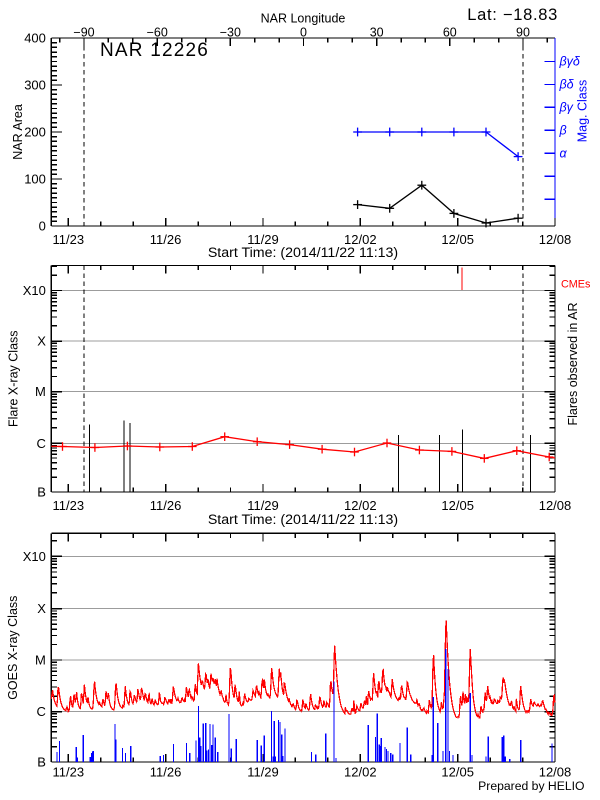 Image resolution: width=600 pixels, height=800 pixels. I want to click on svg-text: β, so click(563, 131).